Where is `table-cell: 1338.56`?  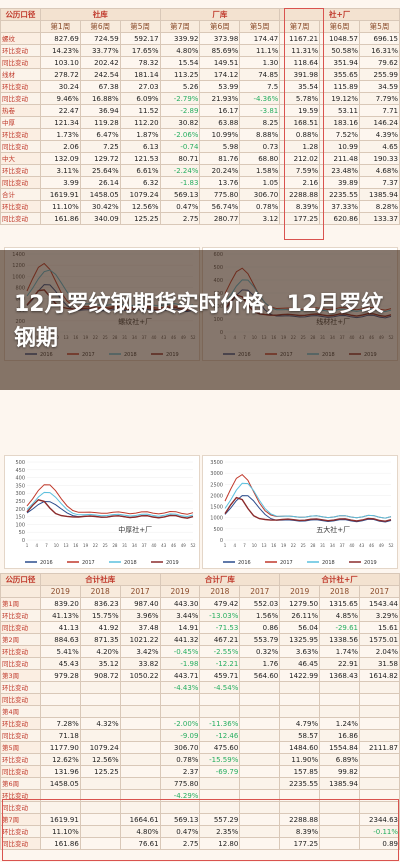 table-cell: 1338.56 is located at coordinates (340, 639).